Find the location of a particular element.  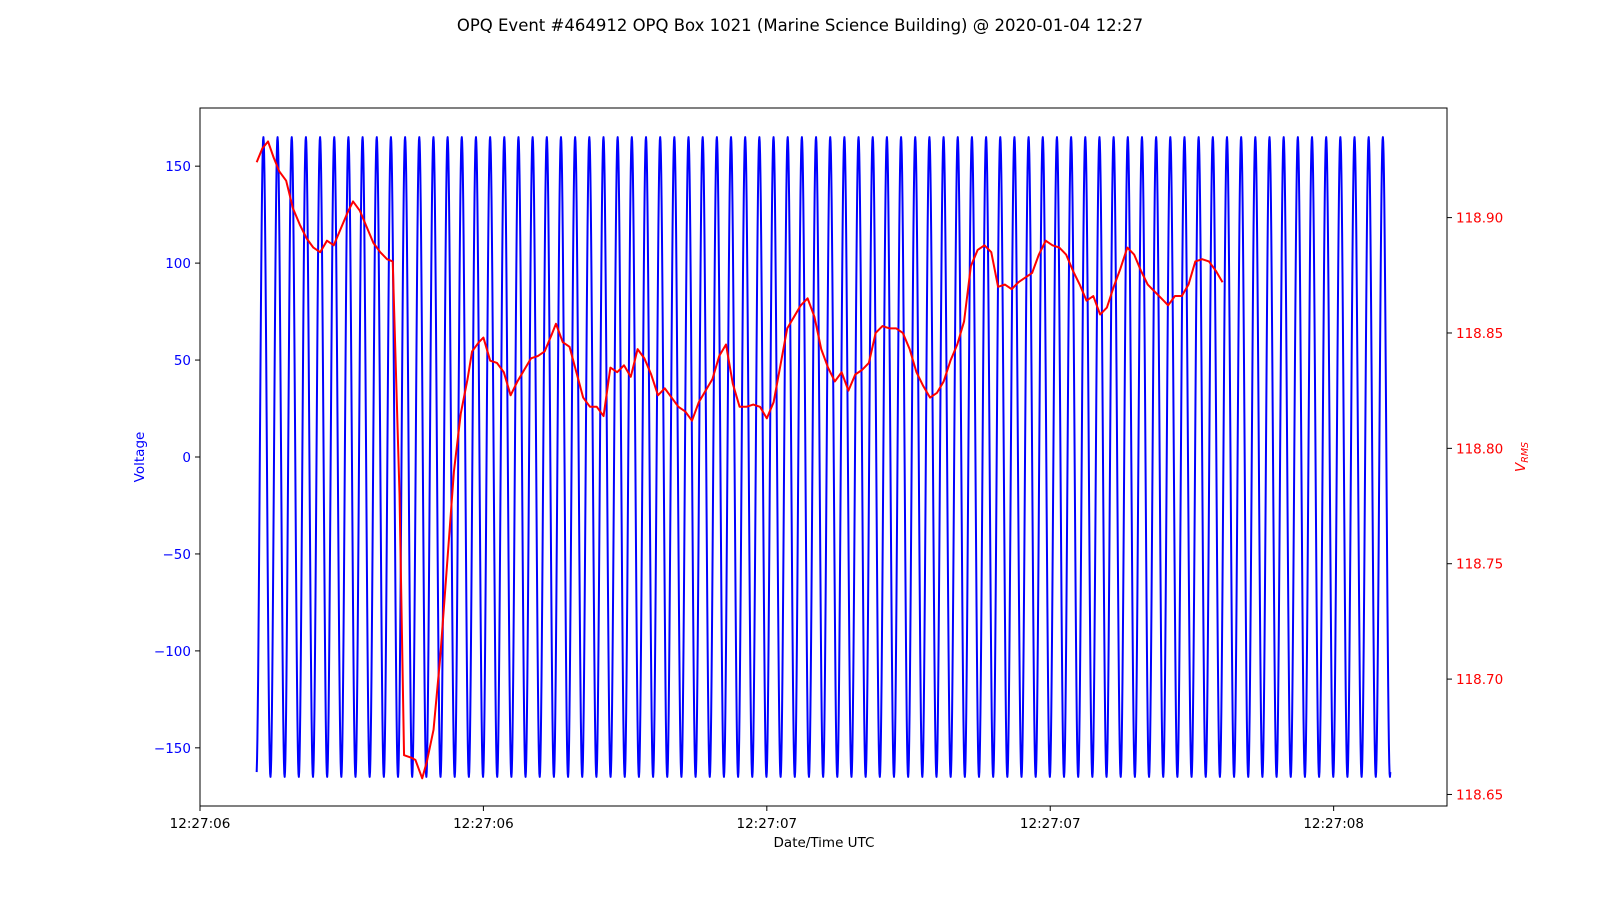

right-y-axis-label: VRMS is located at coordinates (1522, 457).